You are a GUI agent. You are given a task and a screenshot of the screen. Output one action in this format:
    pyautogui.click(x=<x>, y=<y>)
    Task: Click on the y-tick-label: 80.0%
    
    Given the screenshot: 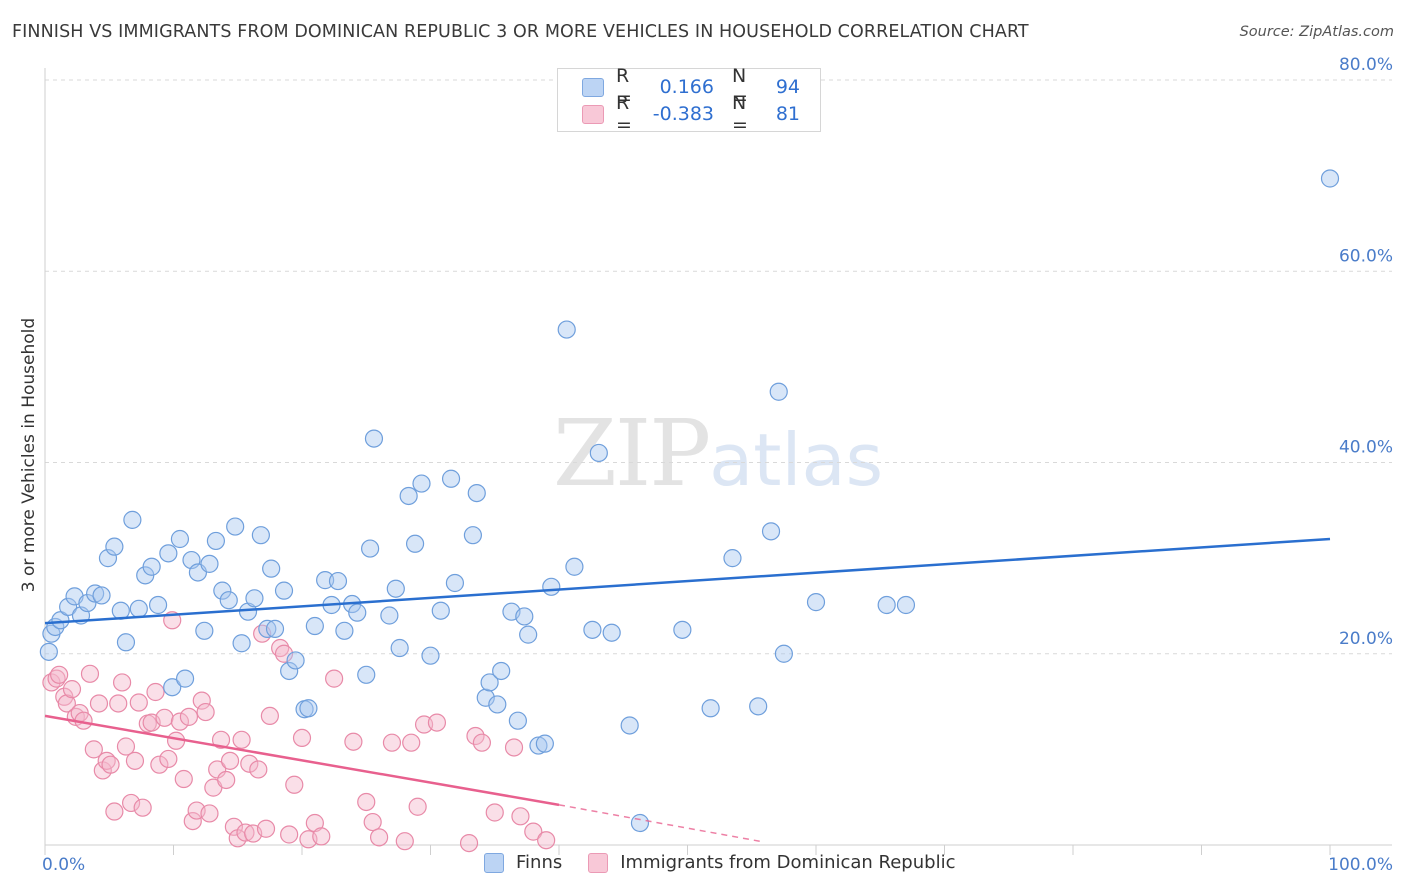 What is the action you would take?
    pyautogui.click(x=1366, y=65)
    